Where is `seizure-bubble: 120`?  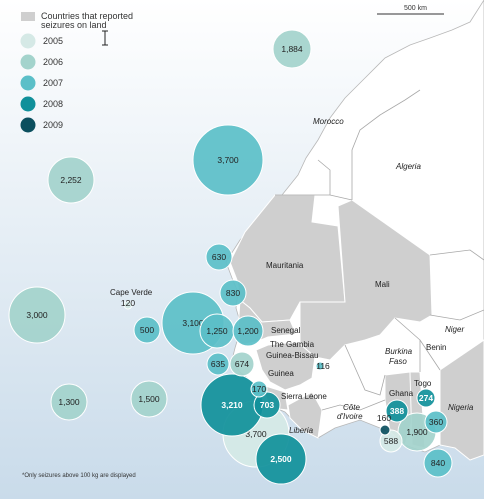 seizure-bubble: 120 is located at coordinates (128, 304).